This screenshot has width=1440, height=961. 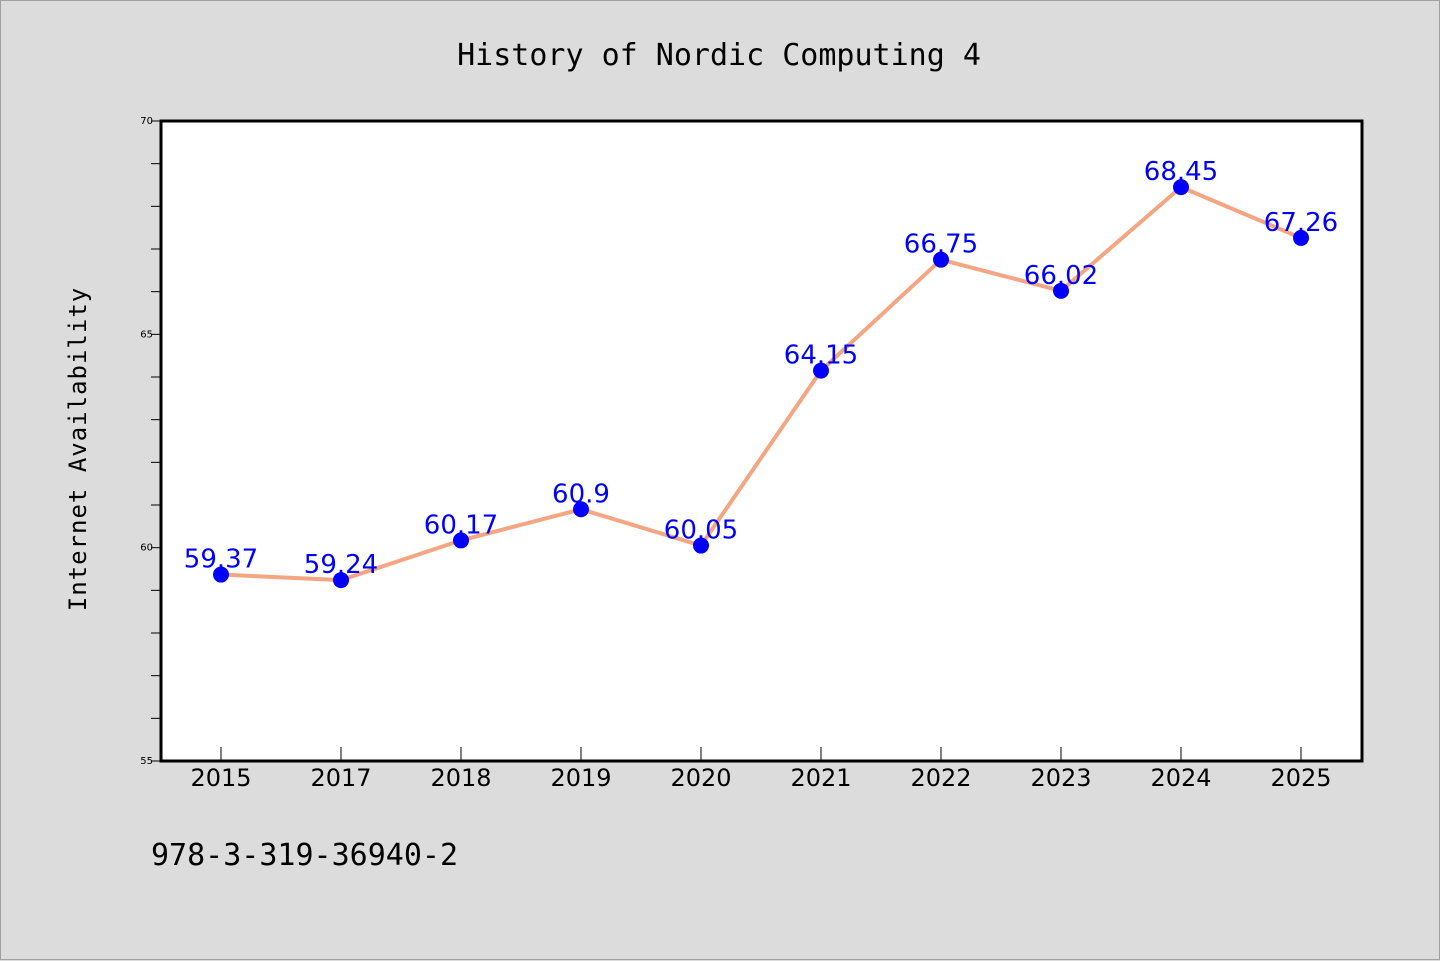 What do you see at coordinates (701, 531) in the screenshot?
I see `data-label: 60.05` at bounding box center [701, 531].